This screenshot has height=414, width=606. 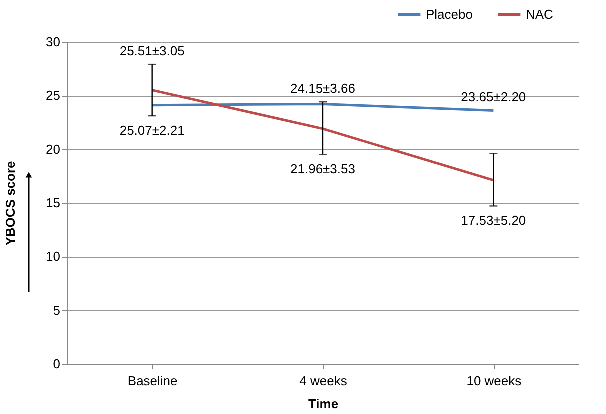 What do you see at coordinates (53, 203) in the screenshot?
I see `y-tick-label: 15` at bounding box center [53, 203].